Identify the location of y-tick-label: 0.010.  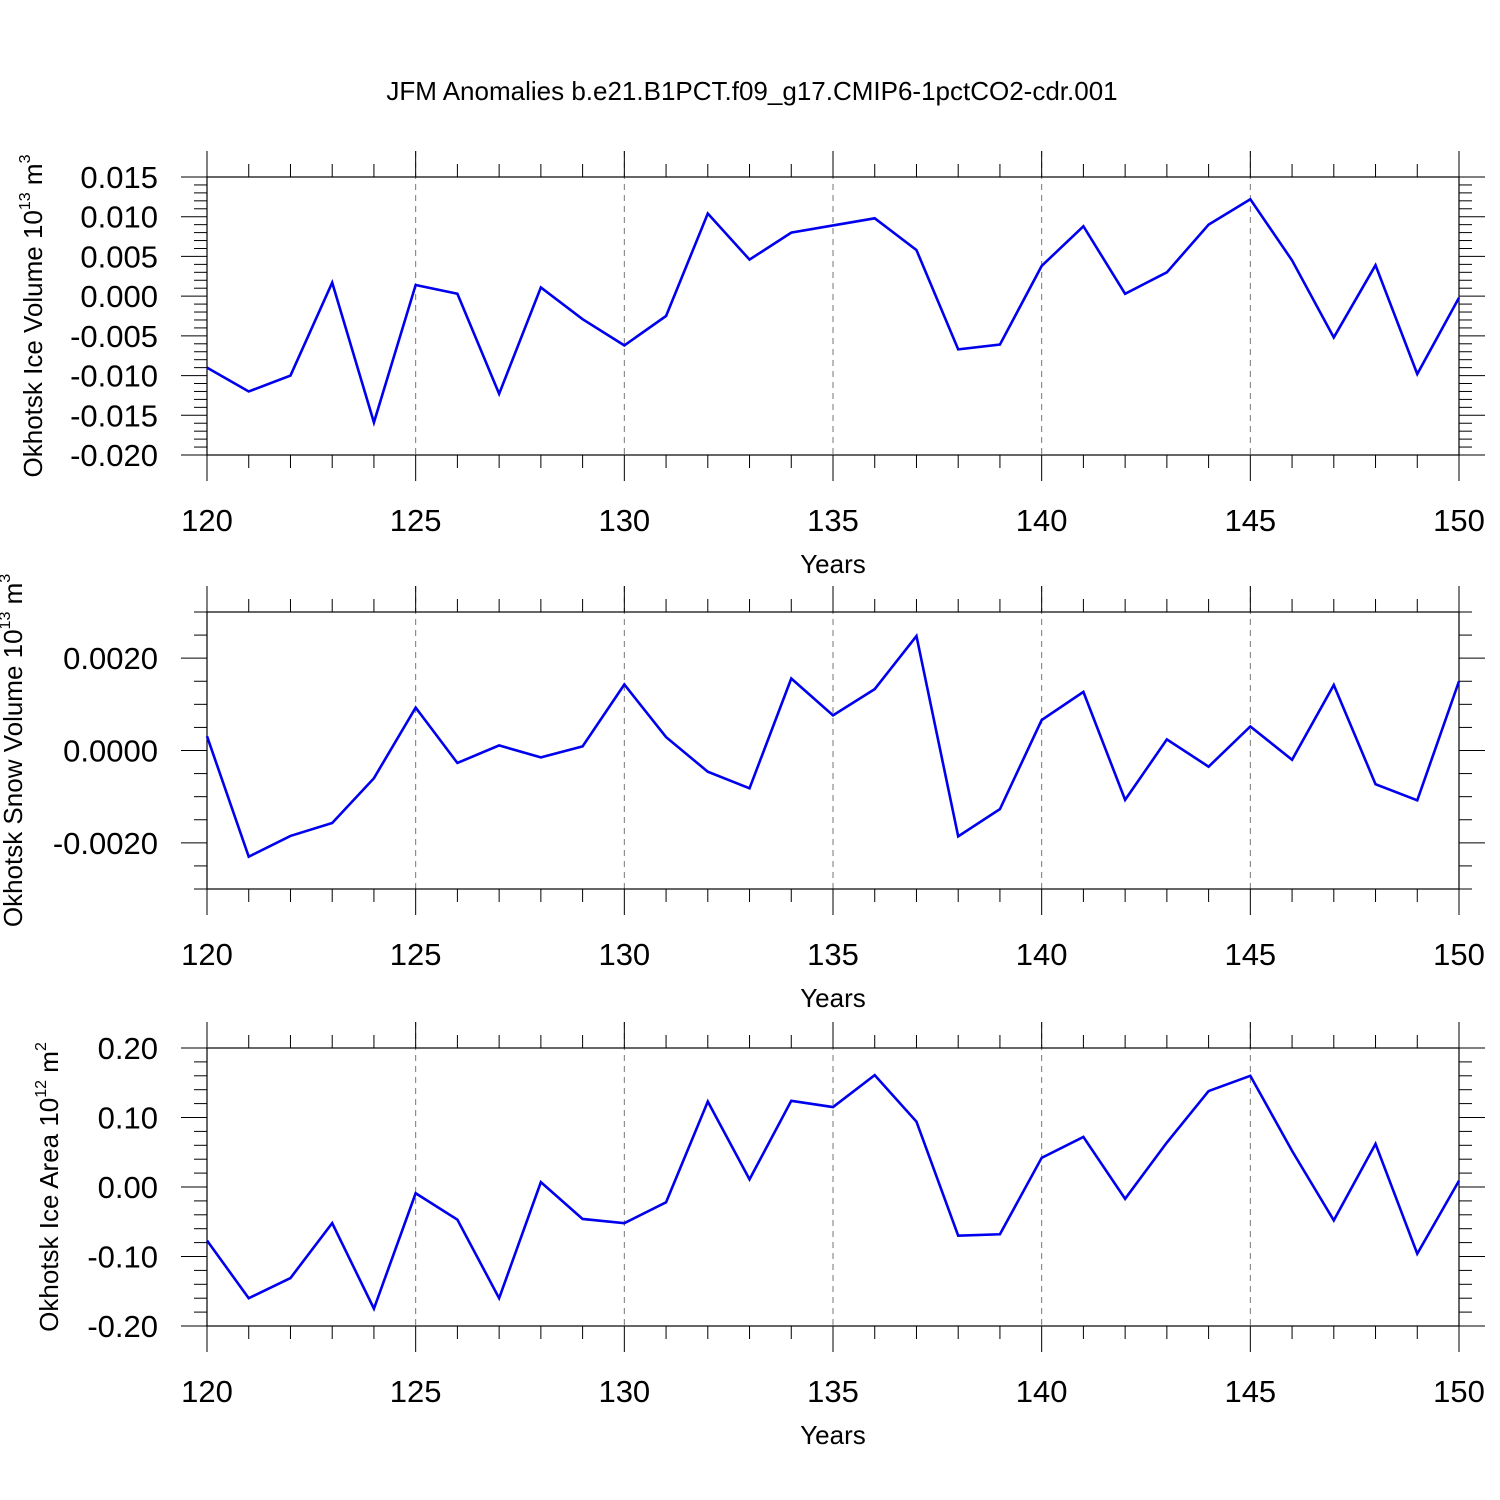
(119, 217).